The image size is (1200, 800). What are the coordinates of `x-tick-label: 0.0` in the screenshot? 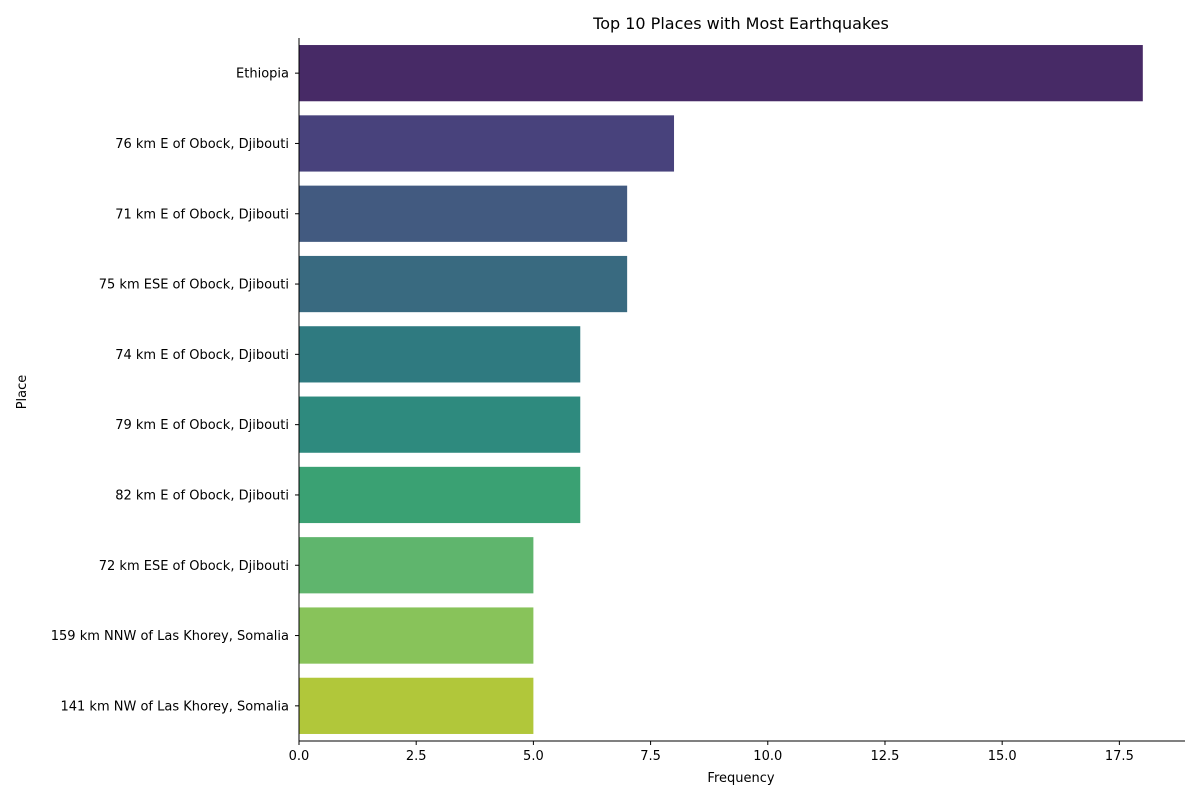 It's located at (299, 756).